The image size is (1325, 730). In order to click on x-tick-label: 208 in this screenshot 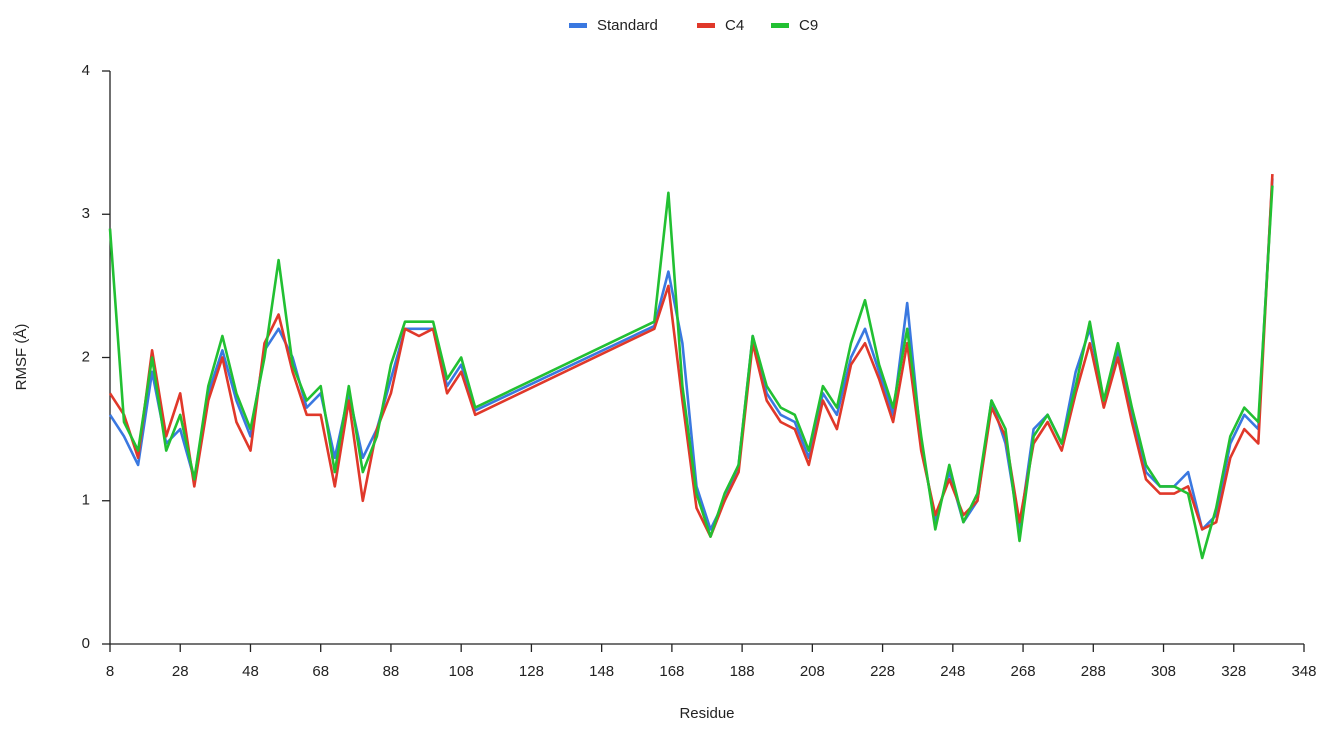, I will do `click(812, 671)`.